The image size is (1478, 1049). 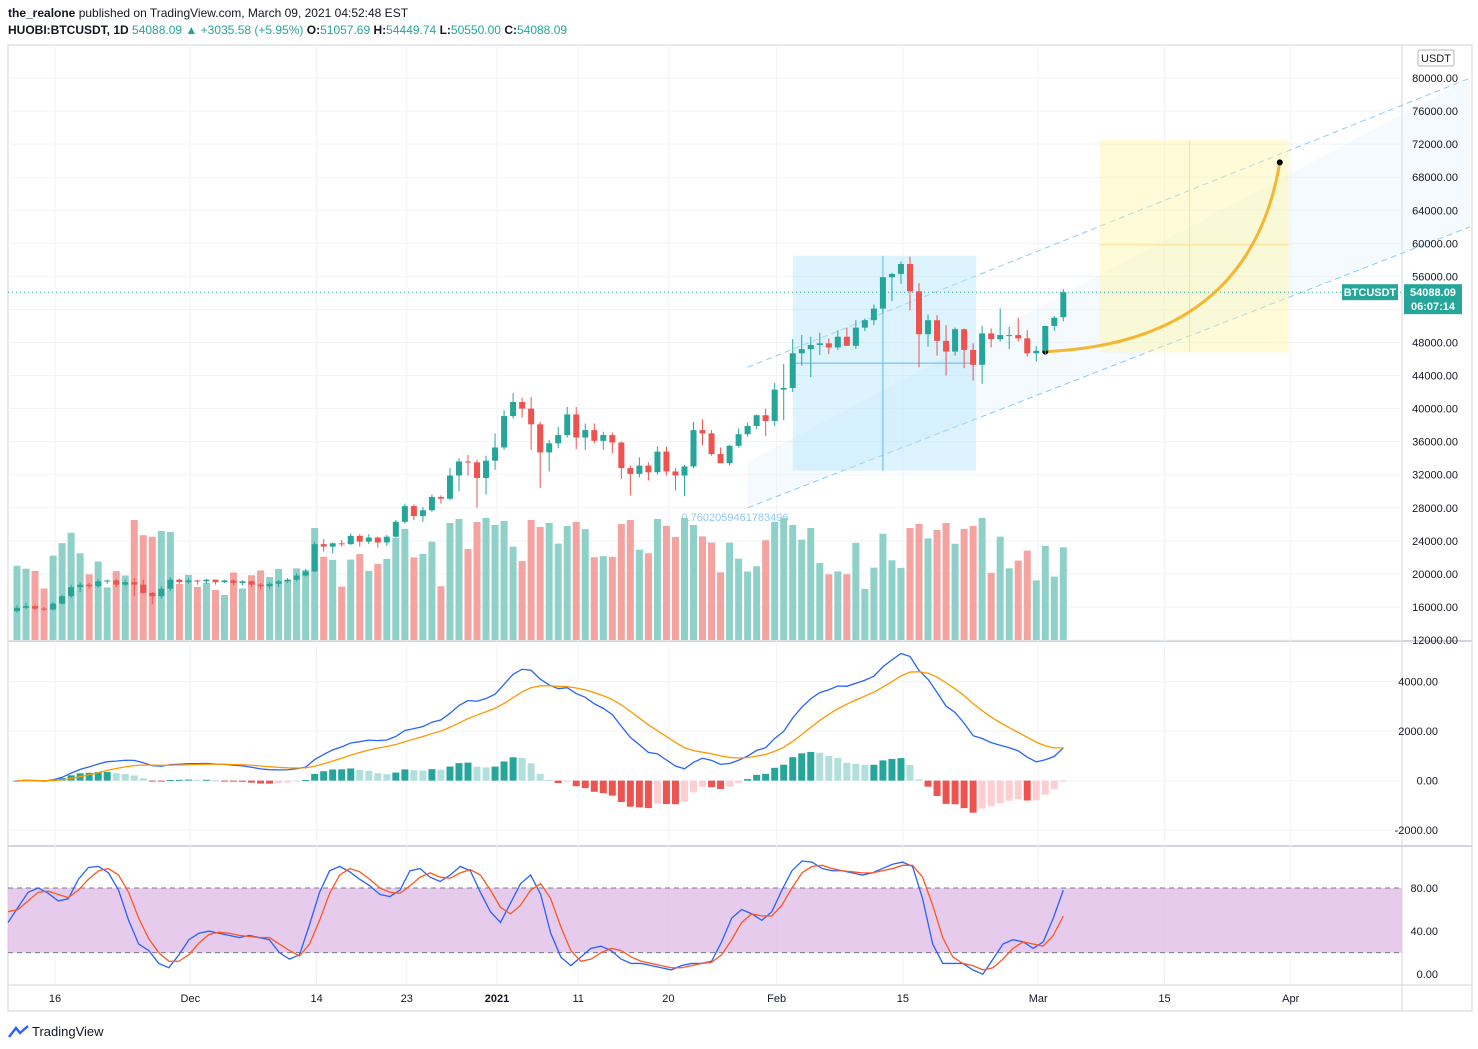 I want to click on close-value: 54088.09, so click(x=542, y=30).